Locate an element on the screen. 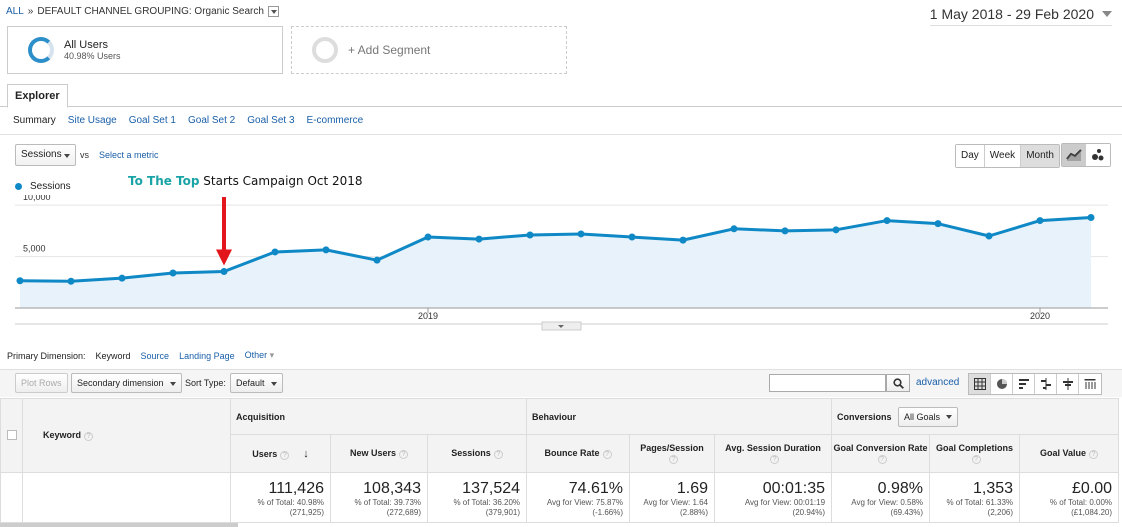 The image size is (1122, 527). column-header-users: Users? ↓ is located at coordinates (280, 453).